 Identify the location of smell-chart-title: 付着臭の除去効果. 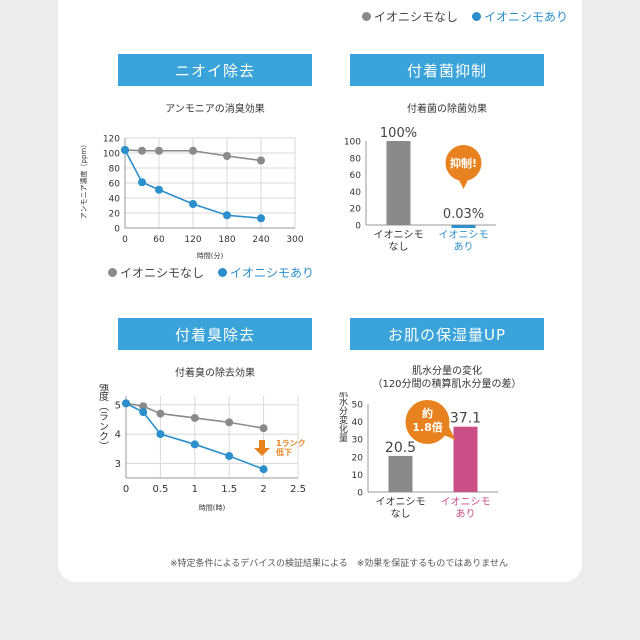
(215, 373).